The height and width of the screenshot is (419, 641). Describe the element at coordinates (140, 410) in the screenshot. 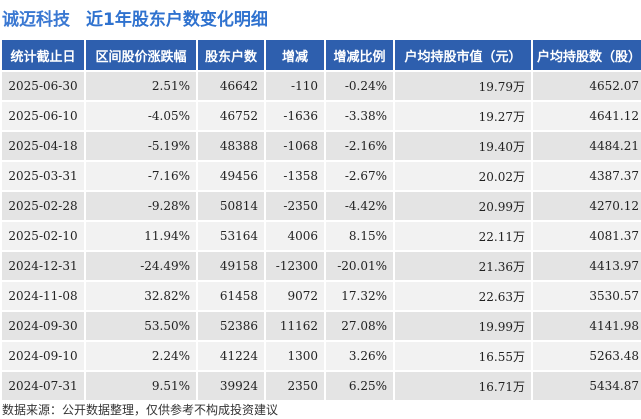

I see `data-source-note: 数据来源：公开数据整理，仅供参考不构成投资建议` at that location.